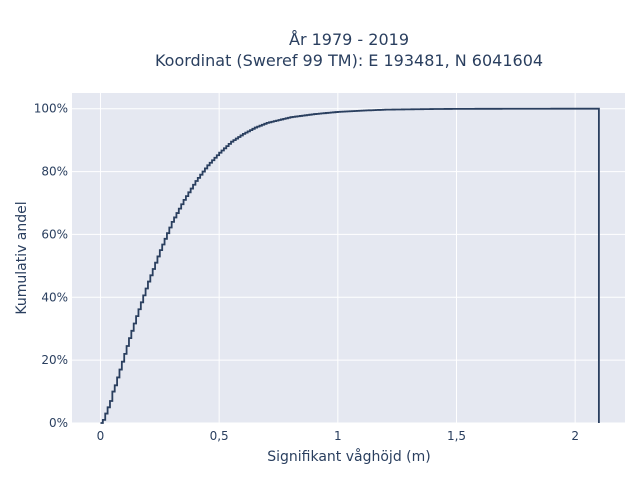 The width and height of the screenshot is (640, 480). Describe the element at coordinates (54, 234) in the screenshot. I see `y-tick-label: 60%` at that location.